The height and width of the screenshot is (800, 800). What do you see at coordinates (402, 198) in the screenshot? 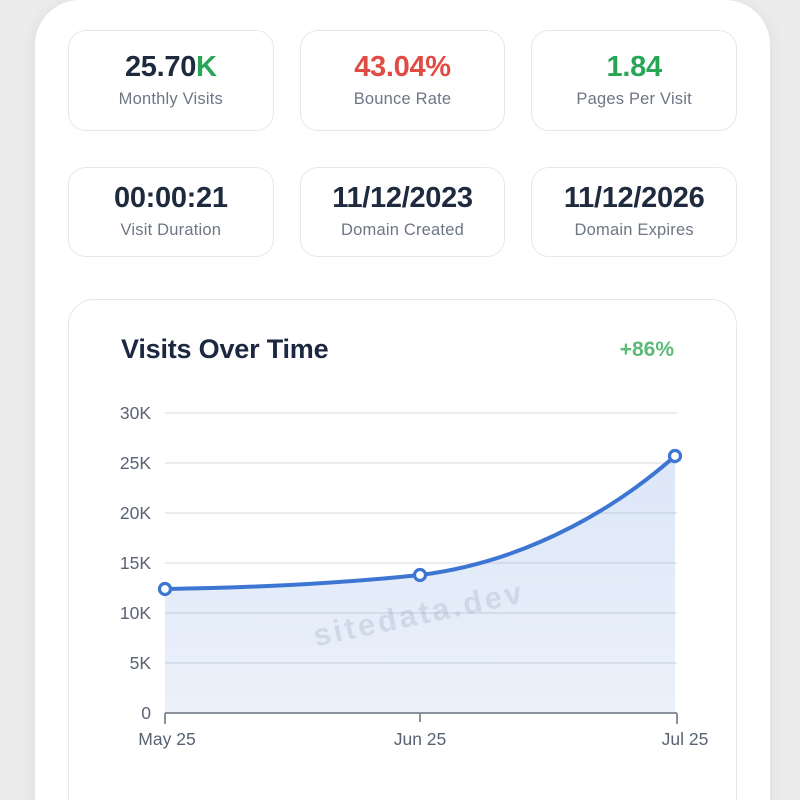
I see `domain-created-value: 11/12/2023` at bounding box center [402, 198].